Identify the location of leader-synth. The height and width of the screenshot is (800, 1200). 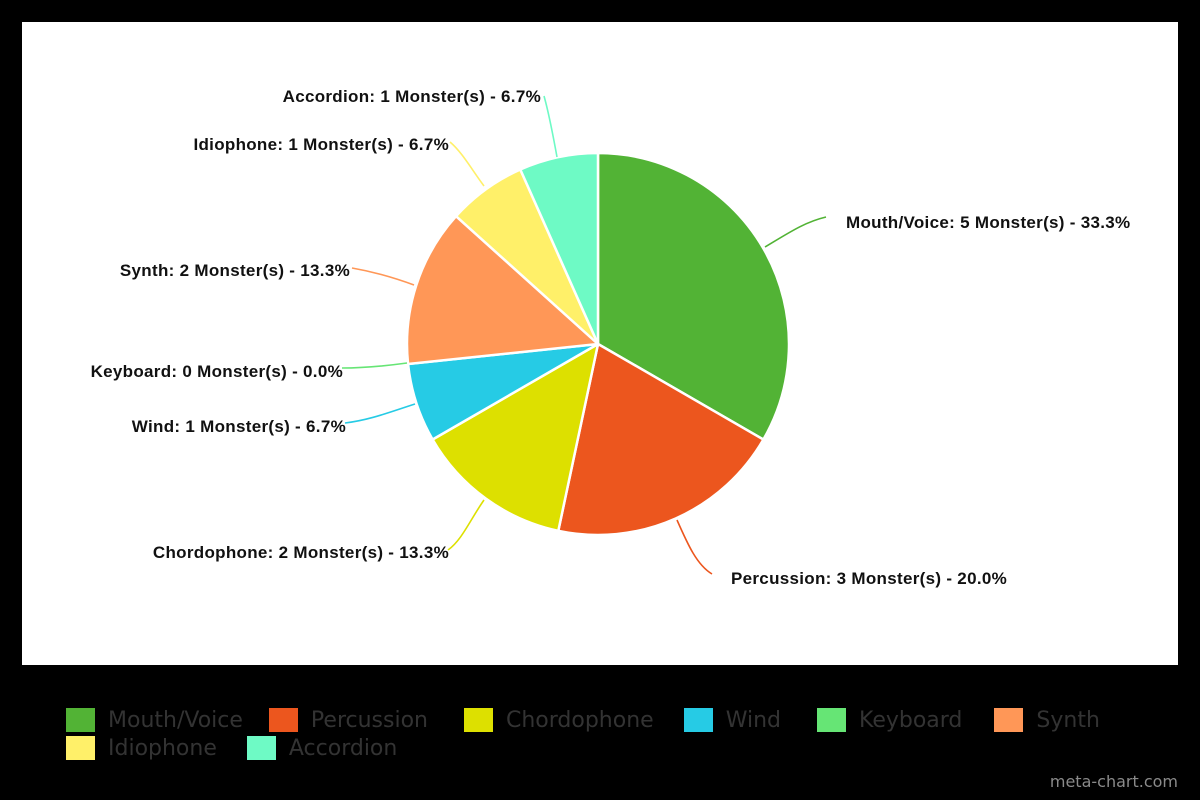
(383, 276).